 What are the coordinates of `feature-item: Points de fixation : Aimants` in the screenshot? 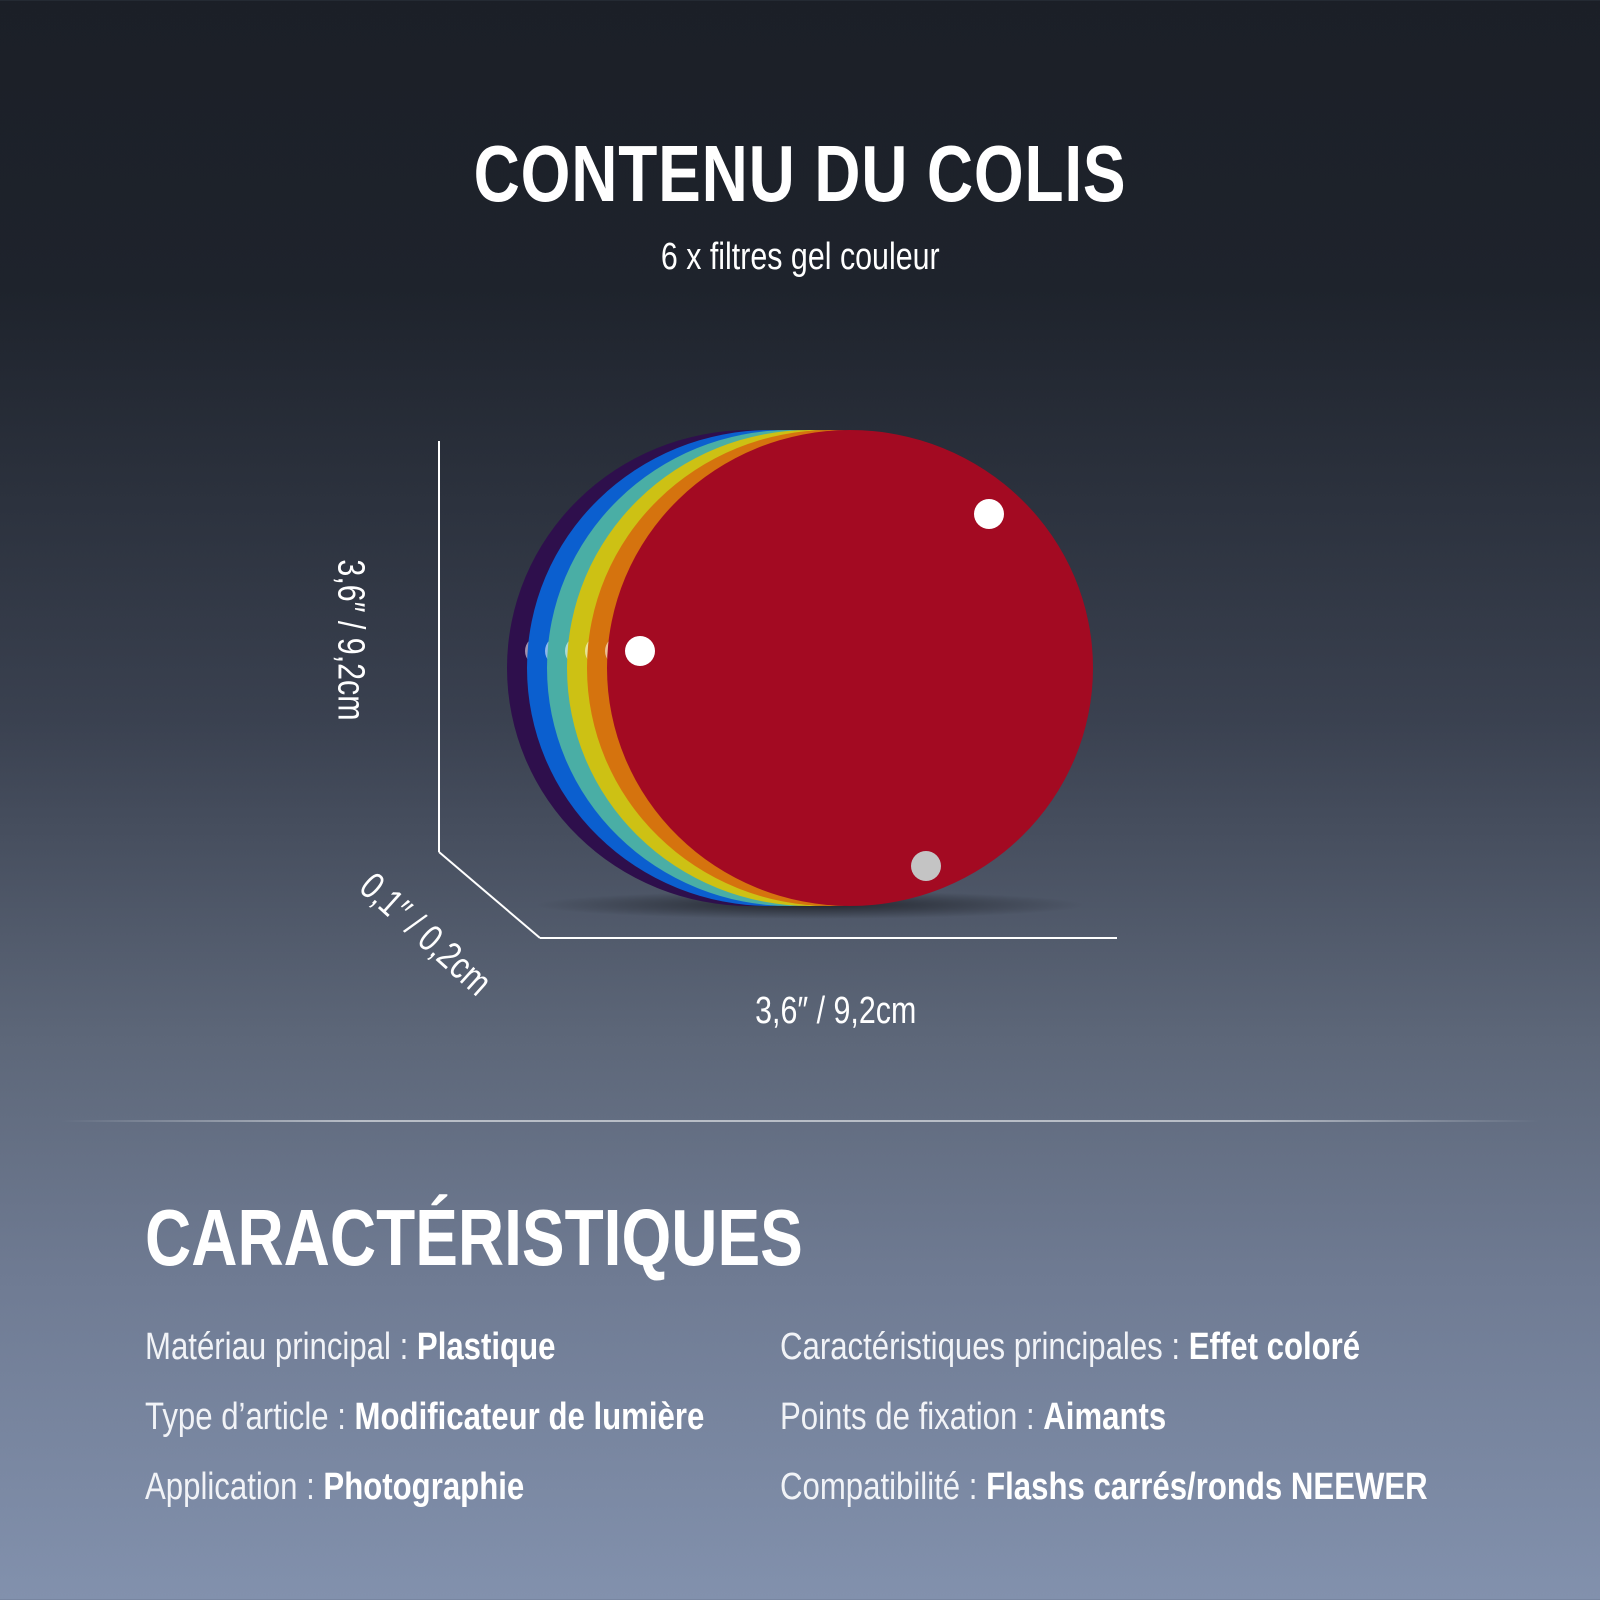 It's located at (973, 1417).